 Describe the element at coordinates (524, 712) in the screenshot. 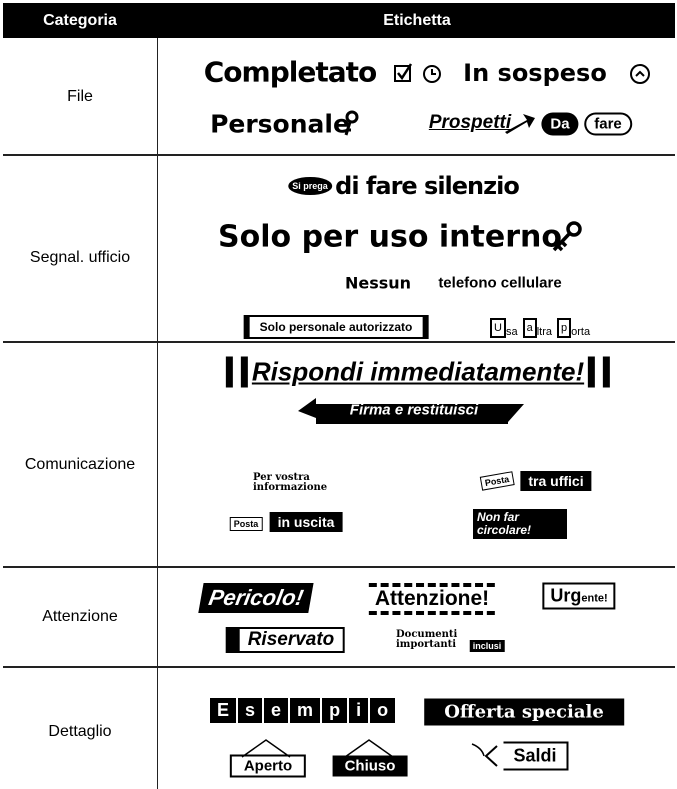

I see `label: Offerta speciale` at that location.